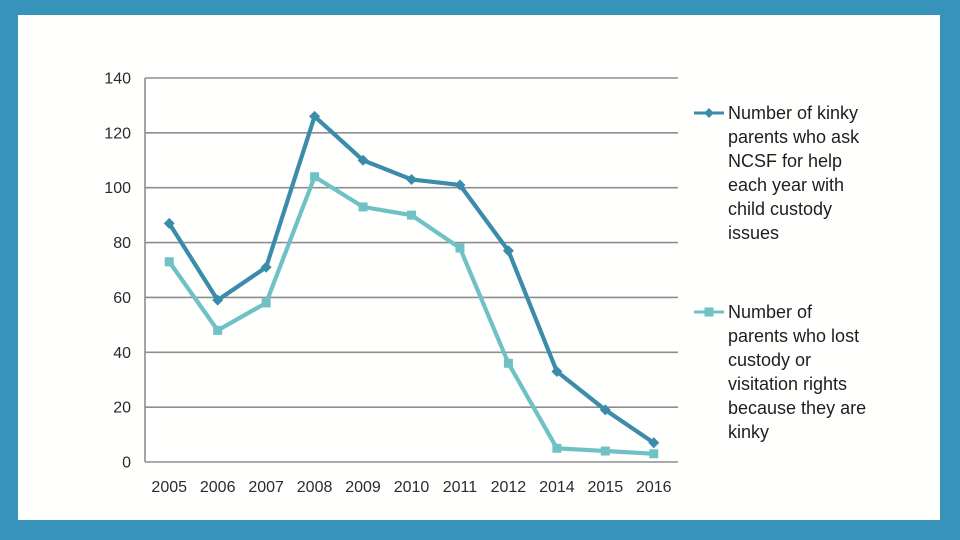 The image size is (960, 540). I want to click on data-point-square-2010, so click(411, 215).